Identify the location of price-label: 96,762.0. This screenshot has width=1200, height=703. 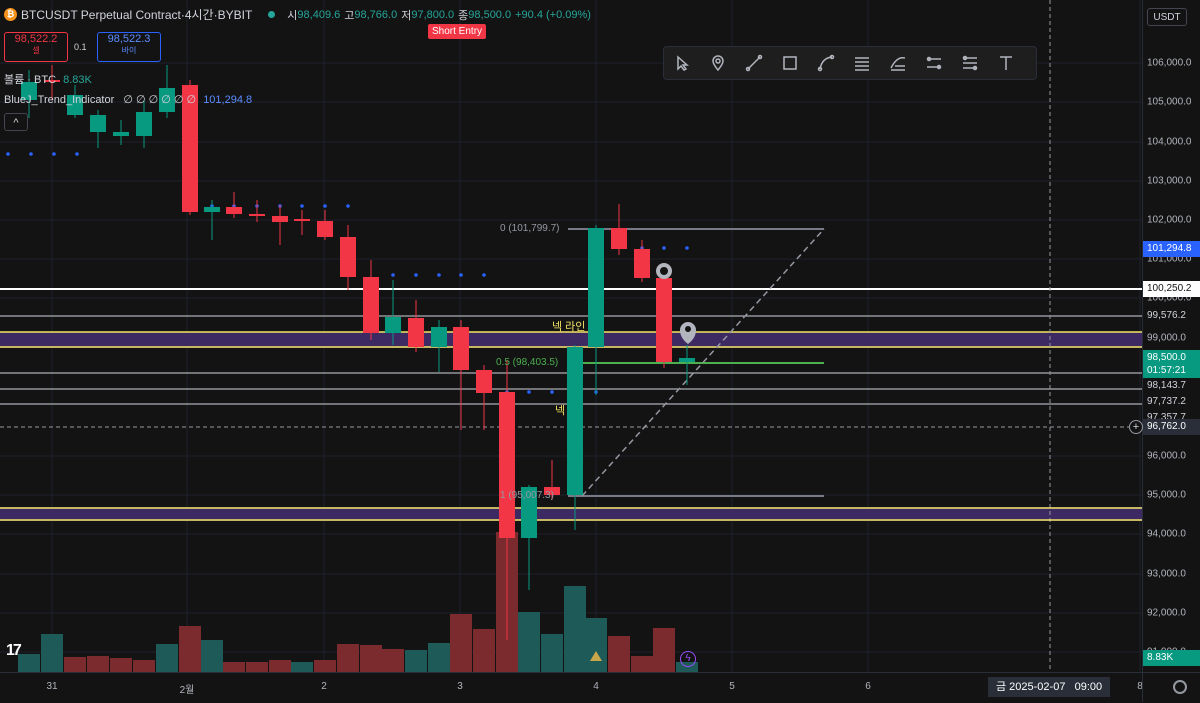
(1171, 427).